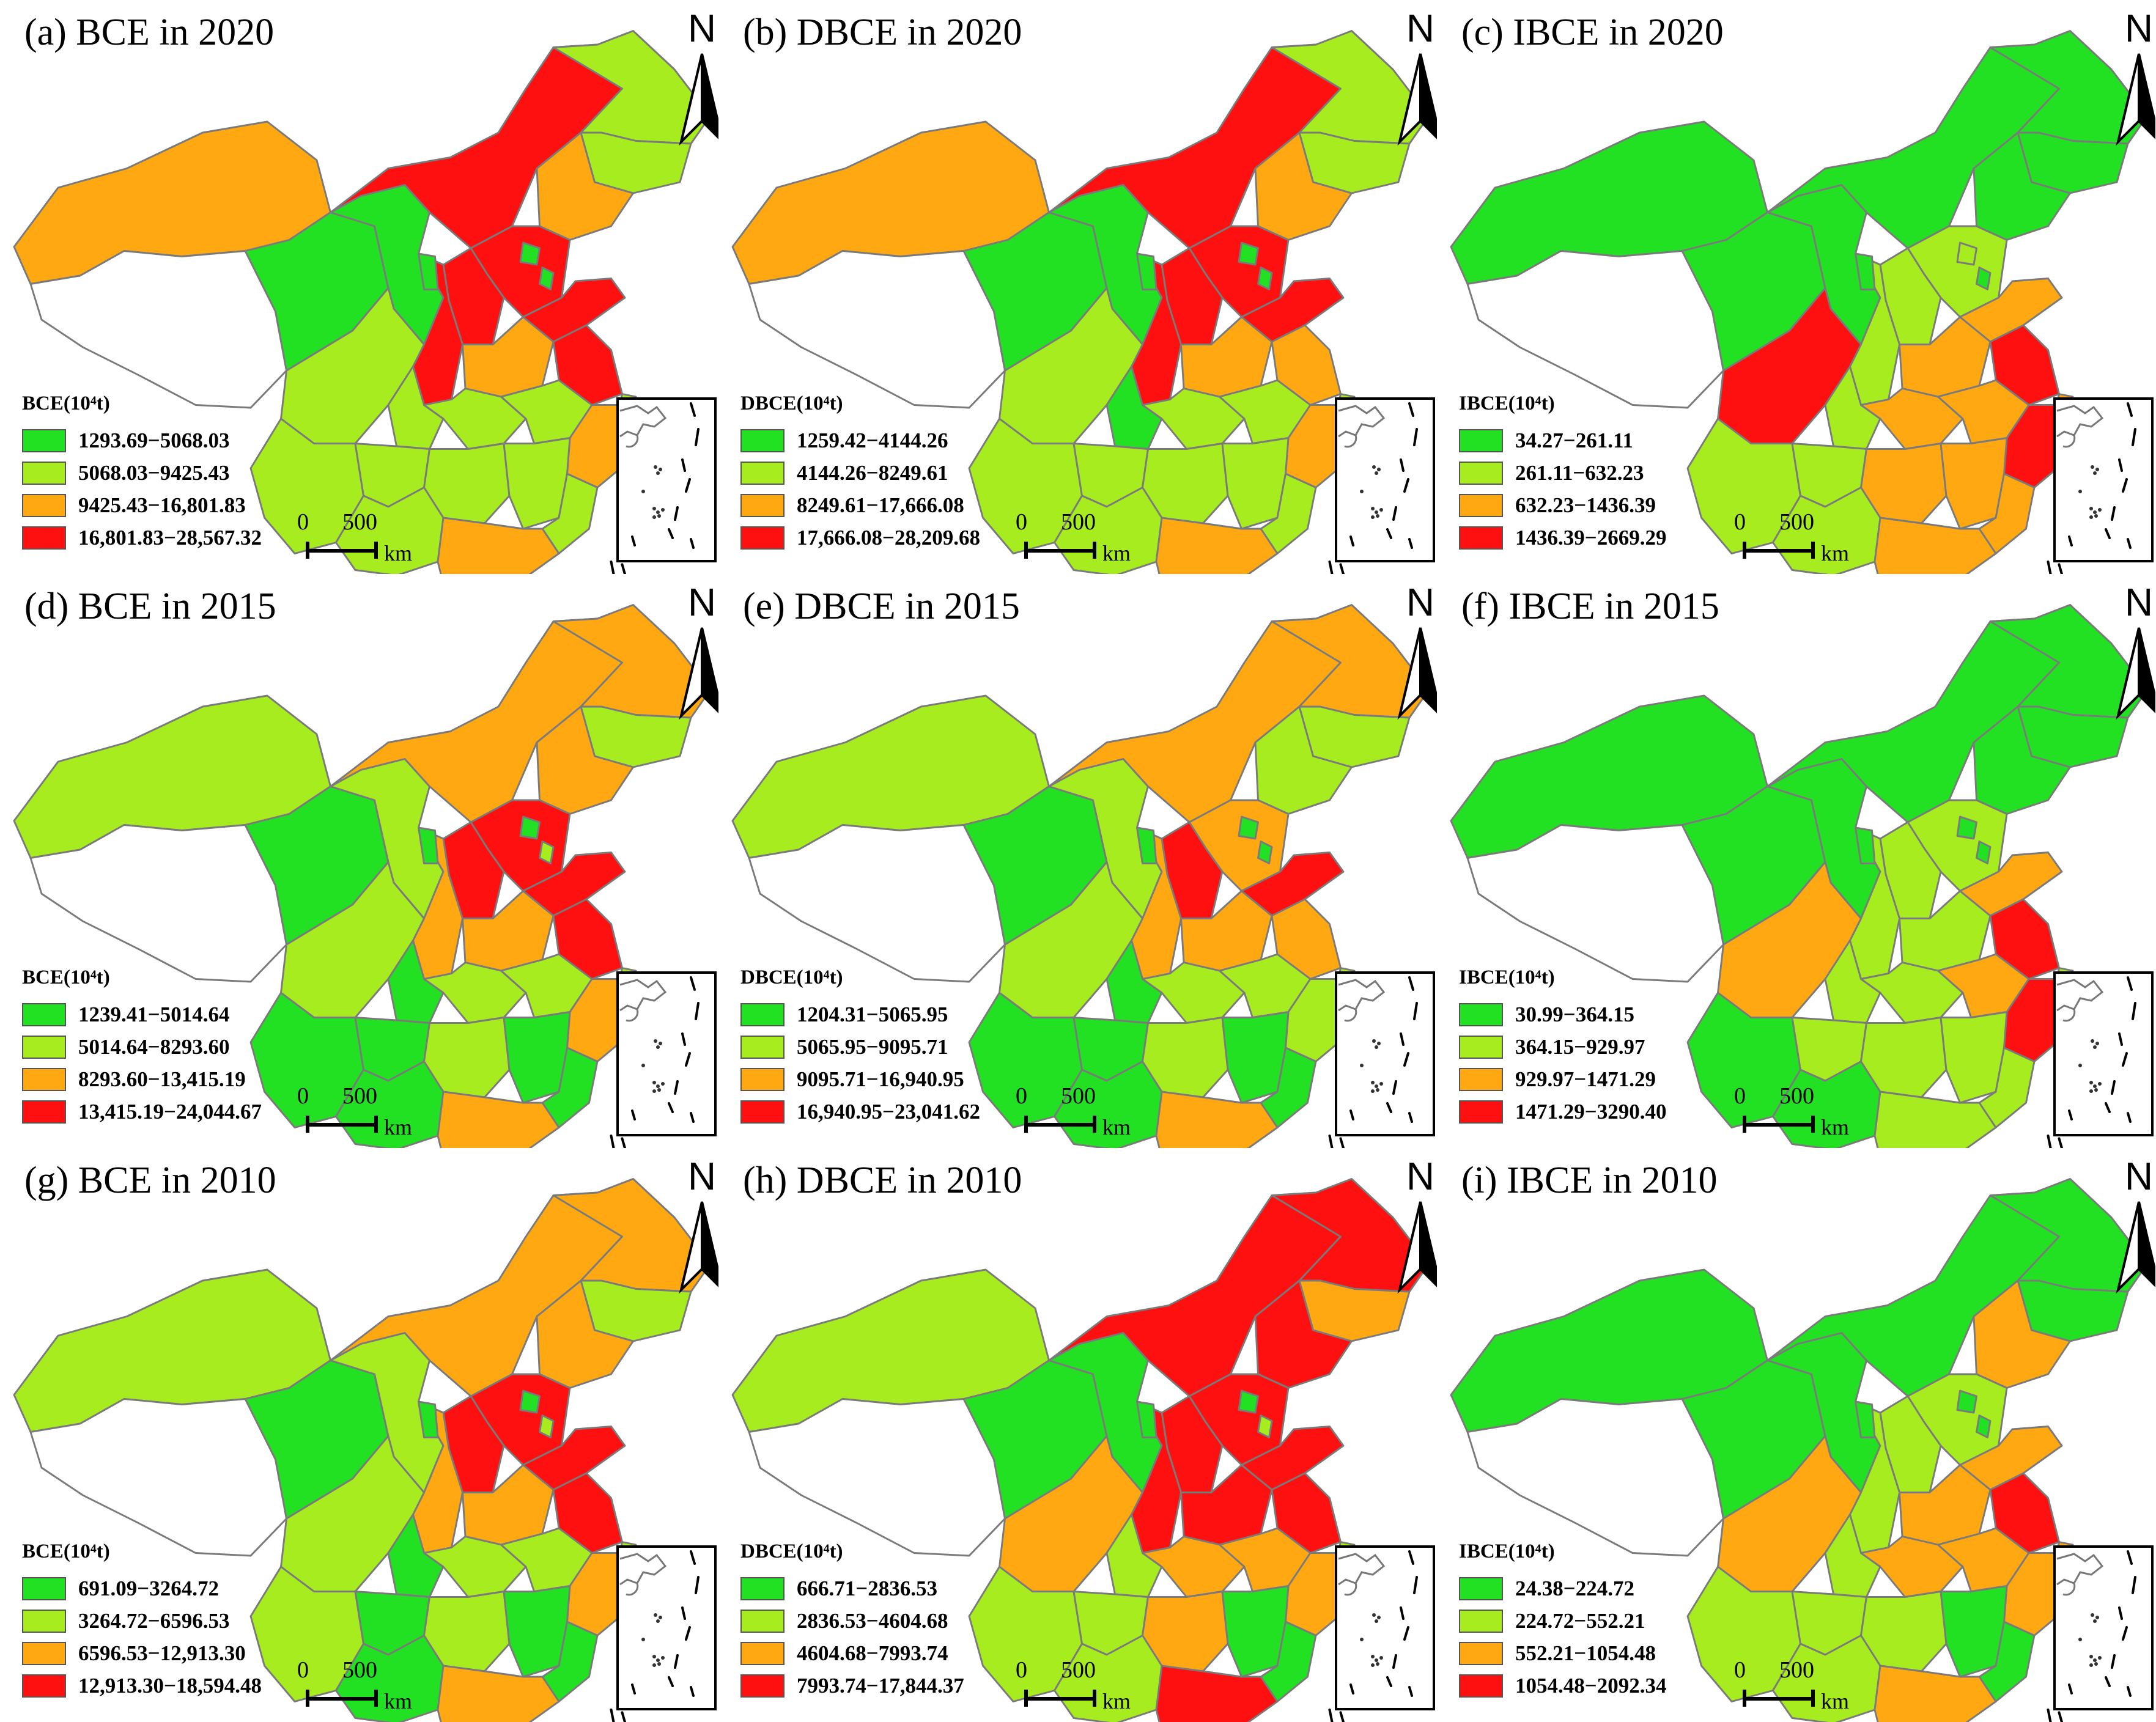 This screenshot has width=2156, height=1722. Describe the element at coordinates (142, 1047) in the screenshot. I see `legend-row: 5014.64−8293.60` at that location.